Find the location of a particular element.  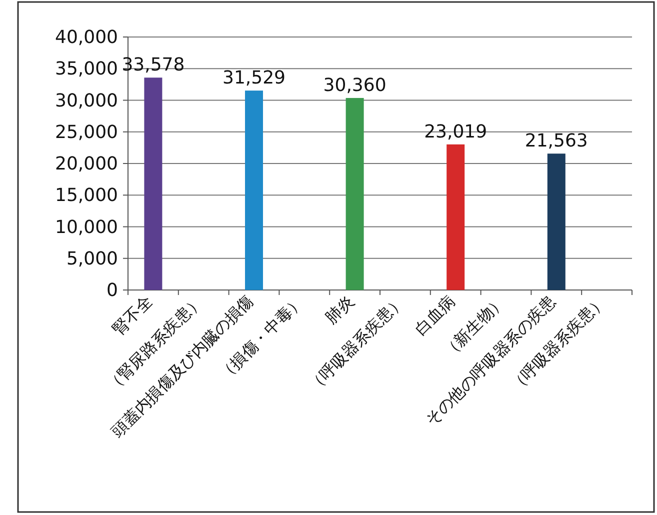

data-label: 30,360 is located at coordinates (354, 85).